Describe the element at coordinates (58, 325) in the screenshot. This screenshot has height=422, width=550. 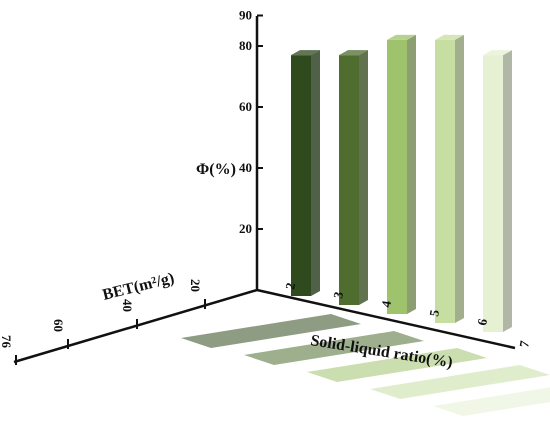
I see `z-tick-label: 60` at that location.